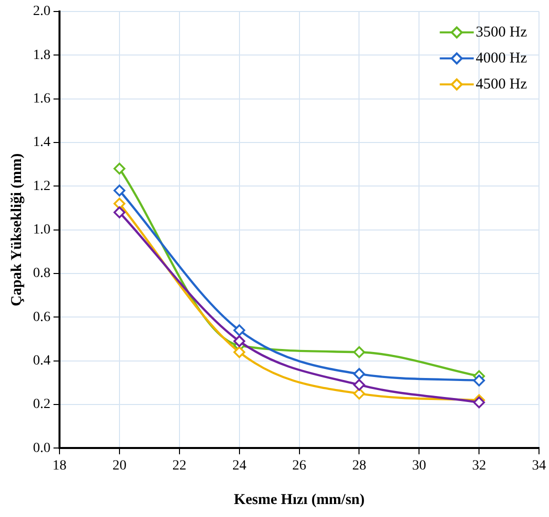 The width and height of the screenshot is (549, 517). I want to click on y-tick-label: 1.2, so click(41, 186).